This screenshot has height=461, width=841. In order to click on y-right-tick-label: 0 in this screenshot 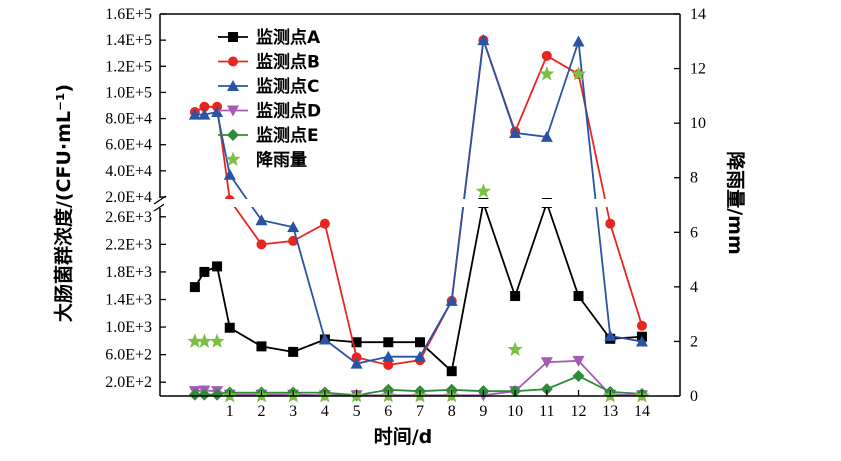, I will do `click(694, 396)`.